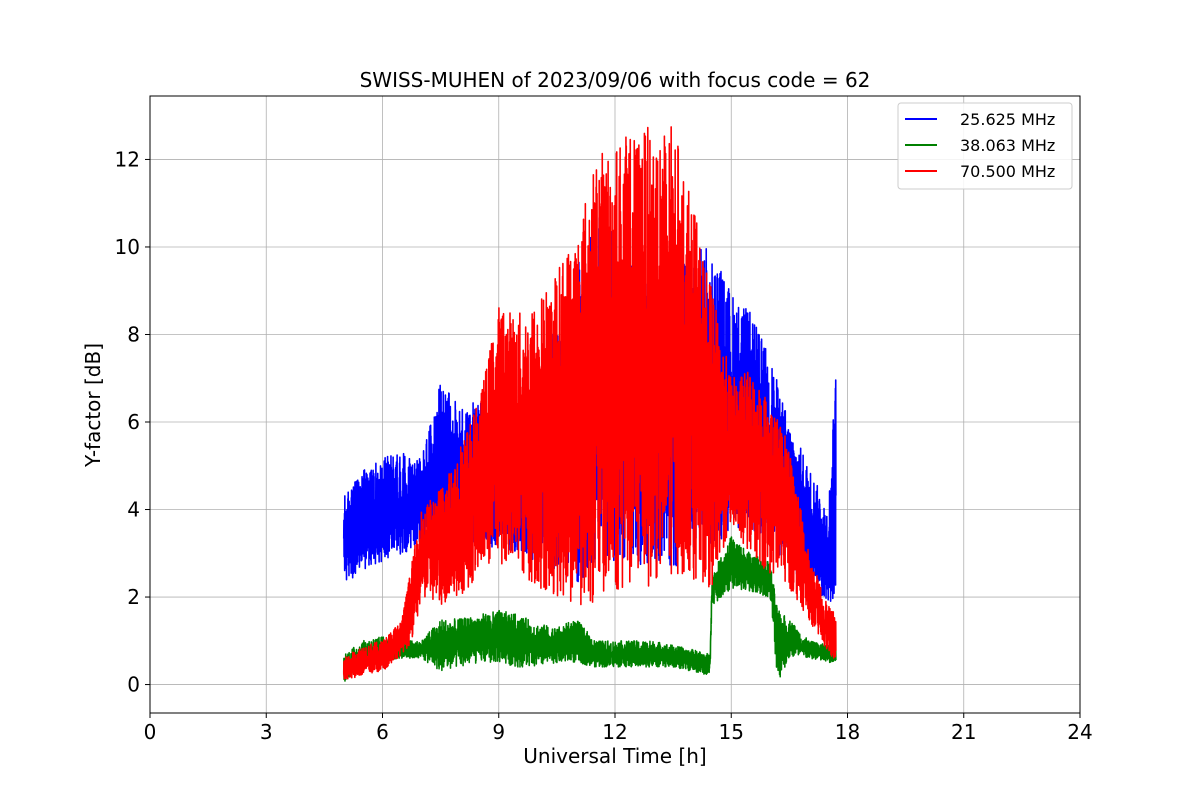 The height and width of the screenshot is (800, 1200). I want to click on legend: 25.625 MHz 38.063 MHz 70.500 MHz, so click(985, 146).